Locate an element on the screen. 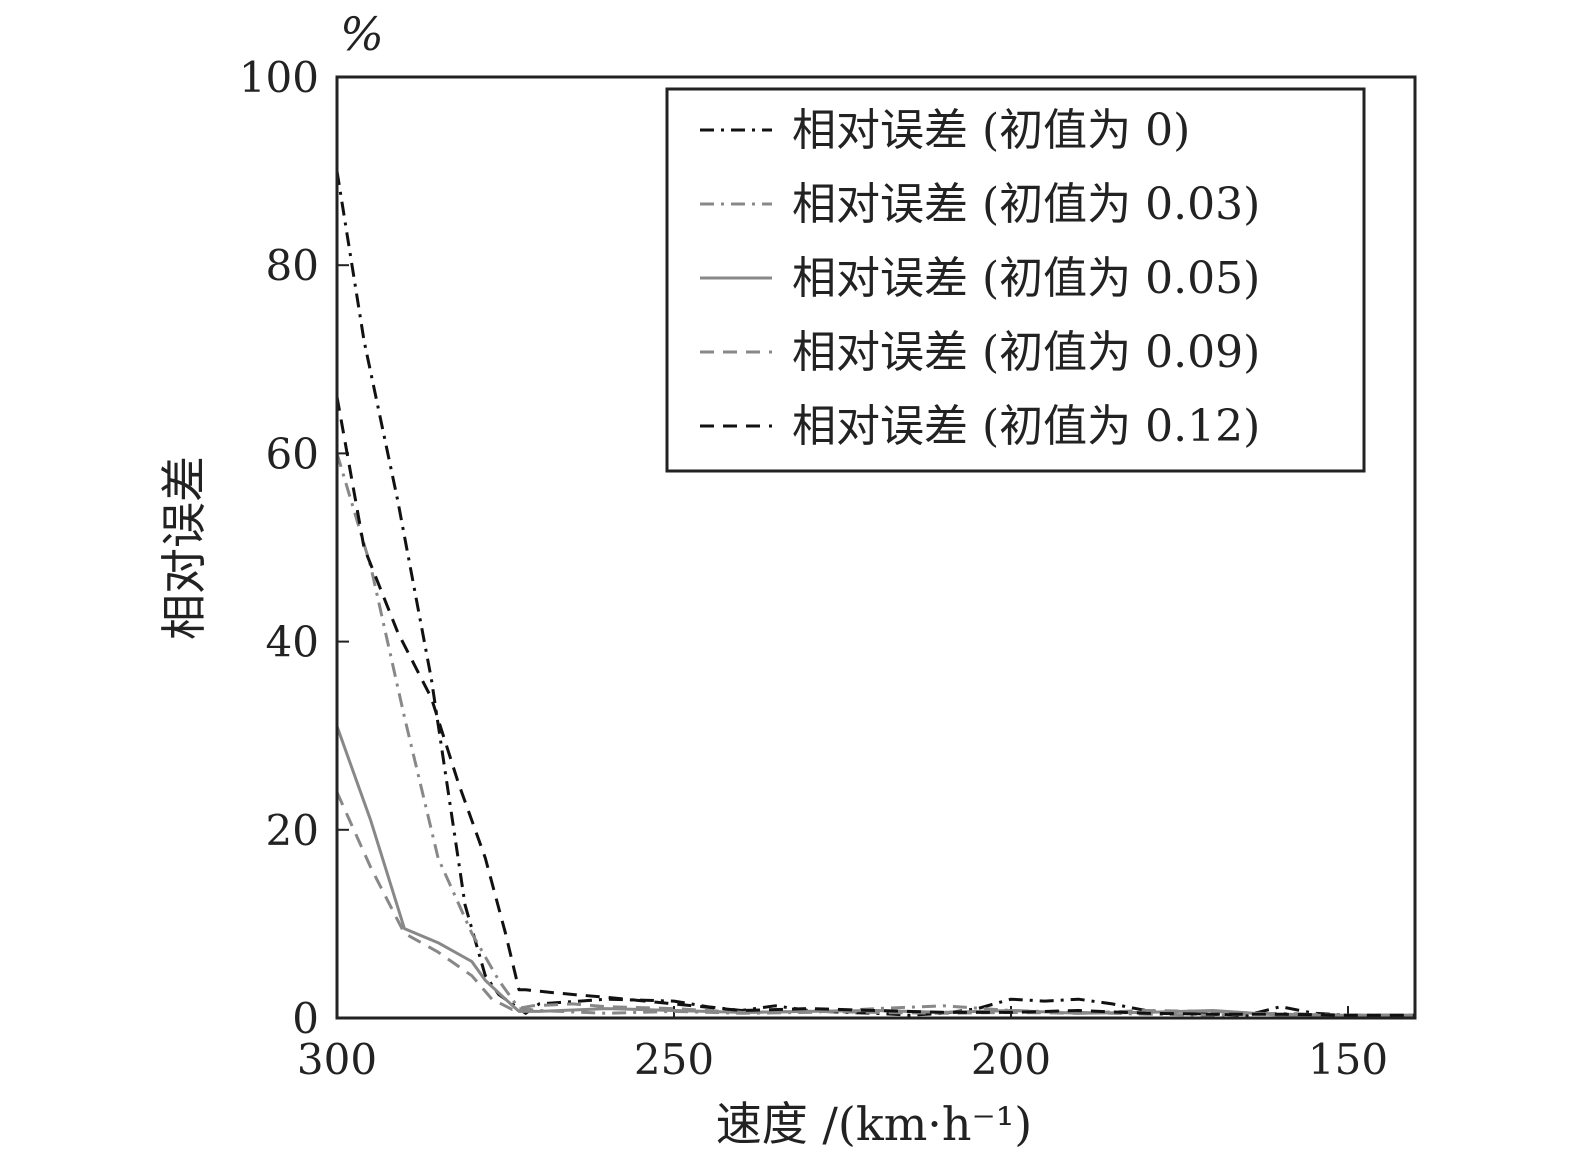 The image size is (1575, 1165). y-tick-label: 100 is located at coordinates (279, 77).